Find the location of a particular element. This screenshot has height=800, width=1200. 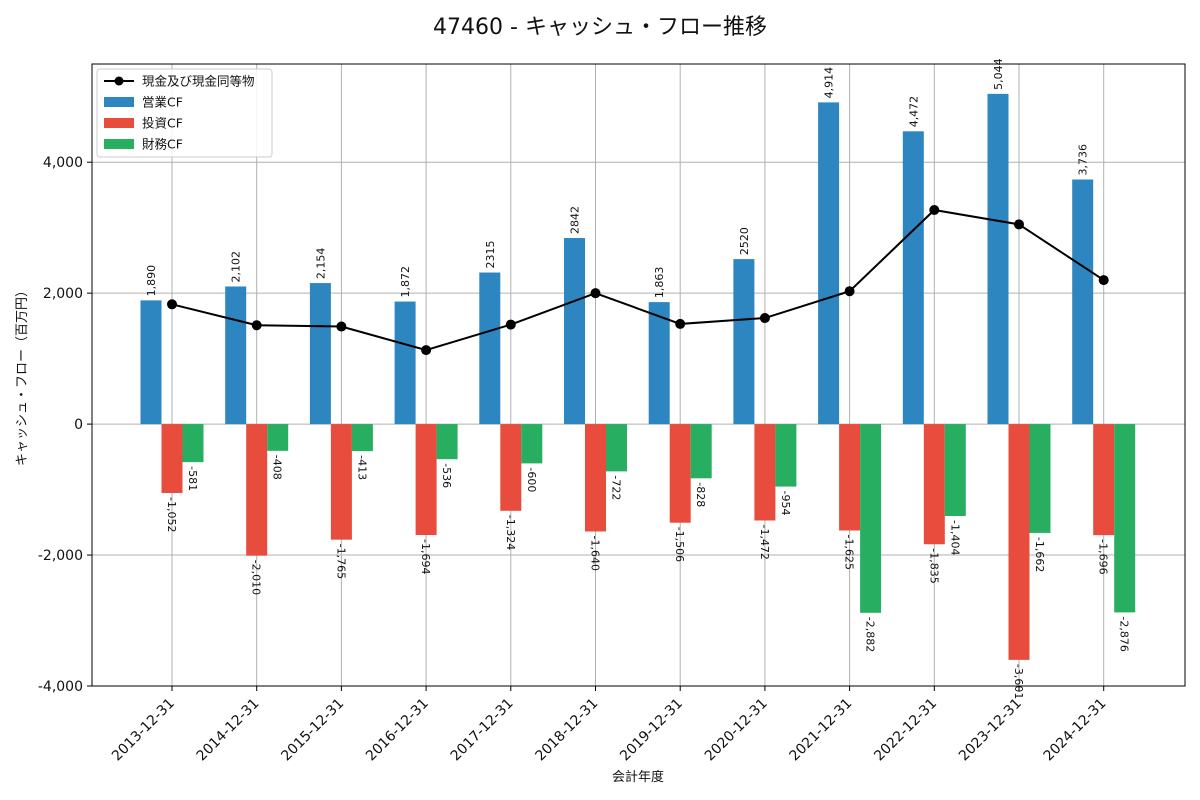

y-tick-label: 2,000 is located at coordinates (63, 294).